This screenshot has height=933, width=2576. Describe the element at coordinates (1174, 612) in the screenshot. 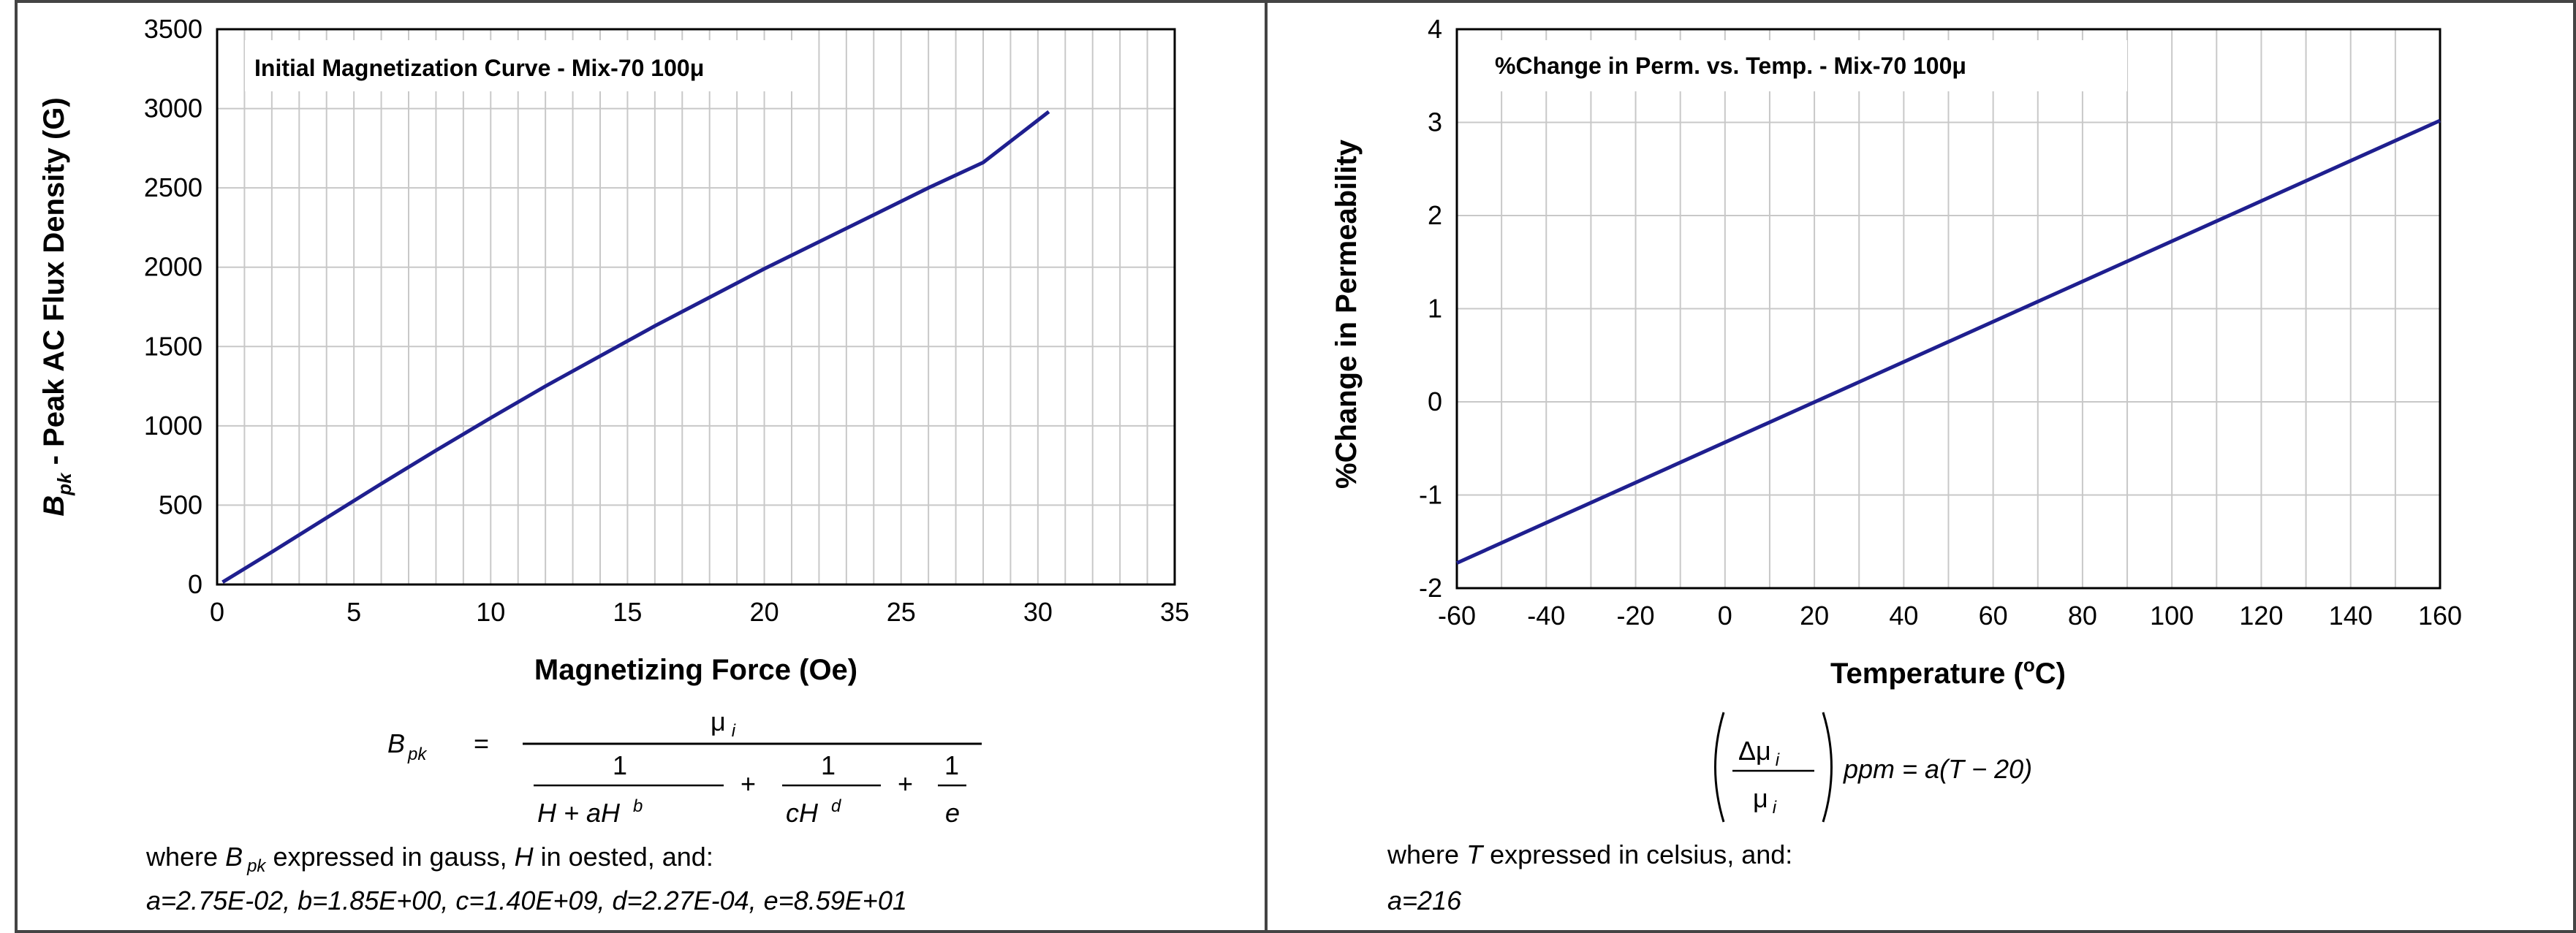

I see `x-tick-label: 35` at that location.